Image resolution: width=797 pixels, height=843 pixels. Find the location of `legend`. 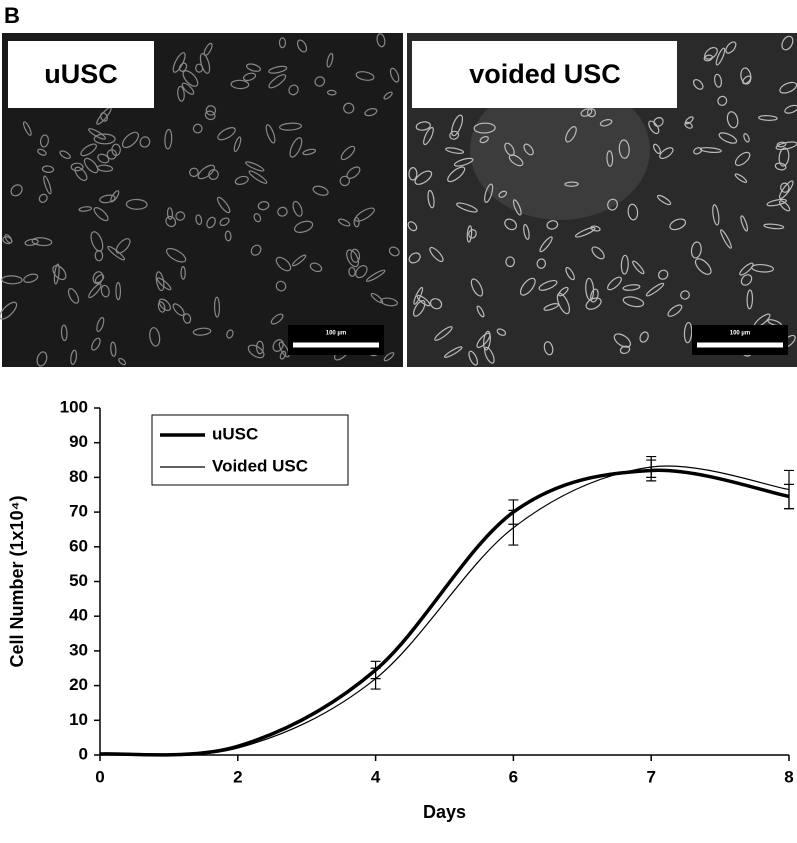

legend is located at coordinates (250, 450).